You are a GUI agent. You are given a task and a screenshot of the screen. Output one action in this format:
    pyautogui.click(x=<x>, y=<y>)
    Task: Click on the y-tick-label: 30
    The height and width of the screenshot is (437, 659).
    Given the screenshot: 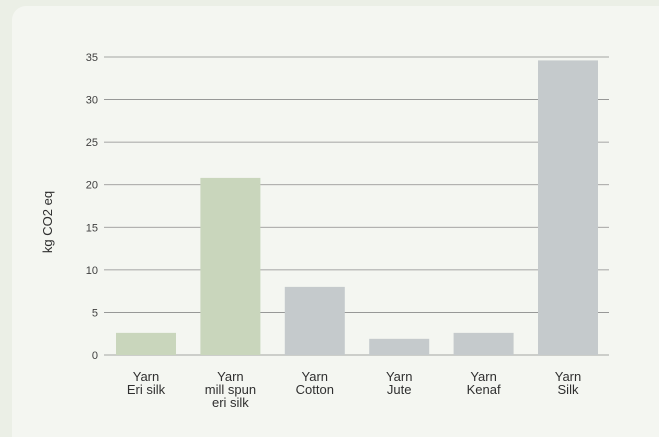 What is the action you would take?
    pyautogui.click(x=92, y=101)
    